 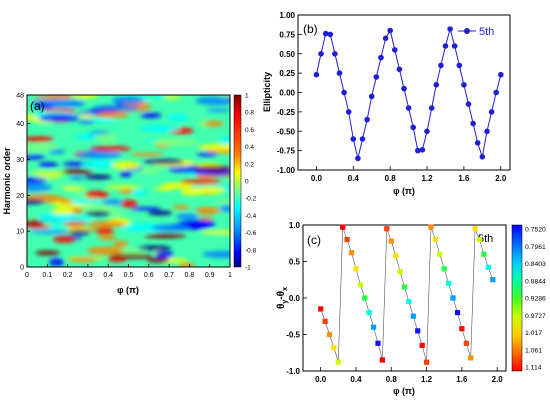 I want to click on y-tick-label: 1.00, so click(x=287, y=15).